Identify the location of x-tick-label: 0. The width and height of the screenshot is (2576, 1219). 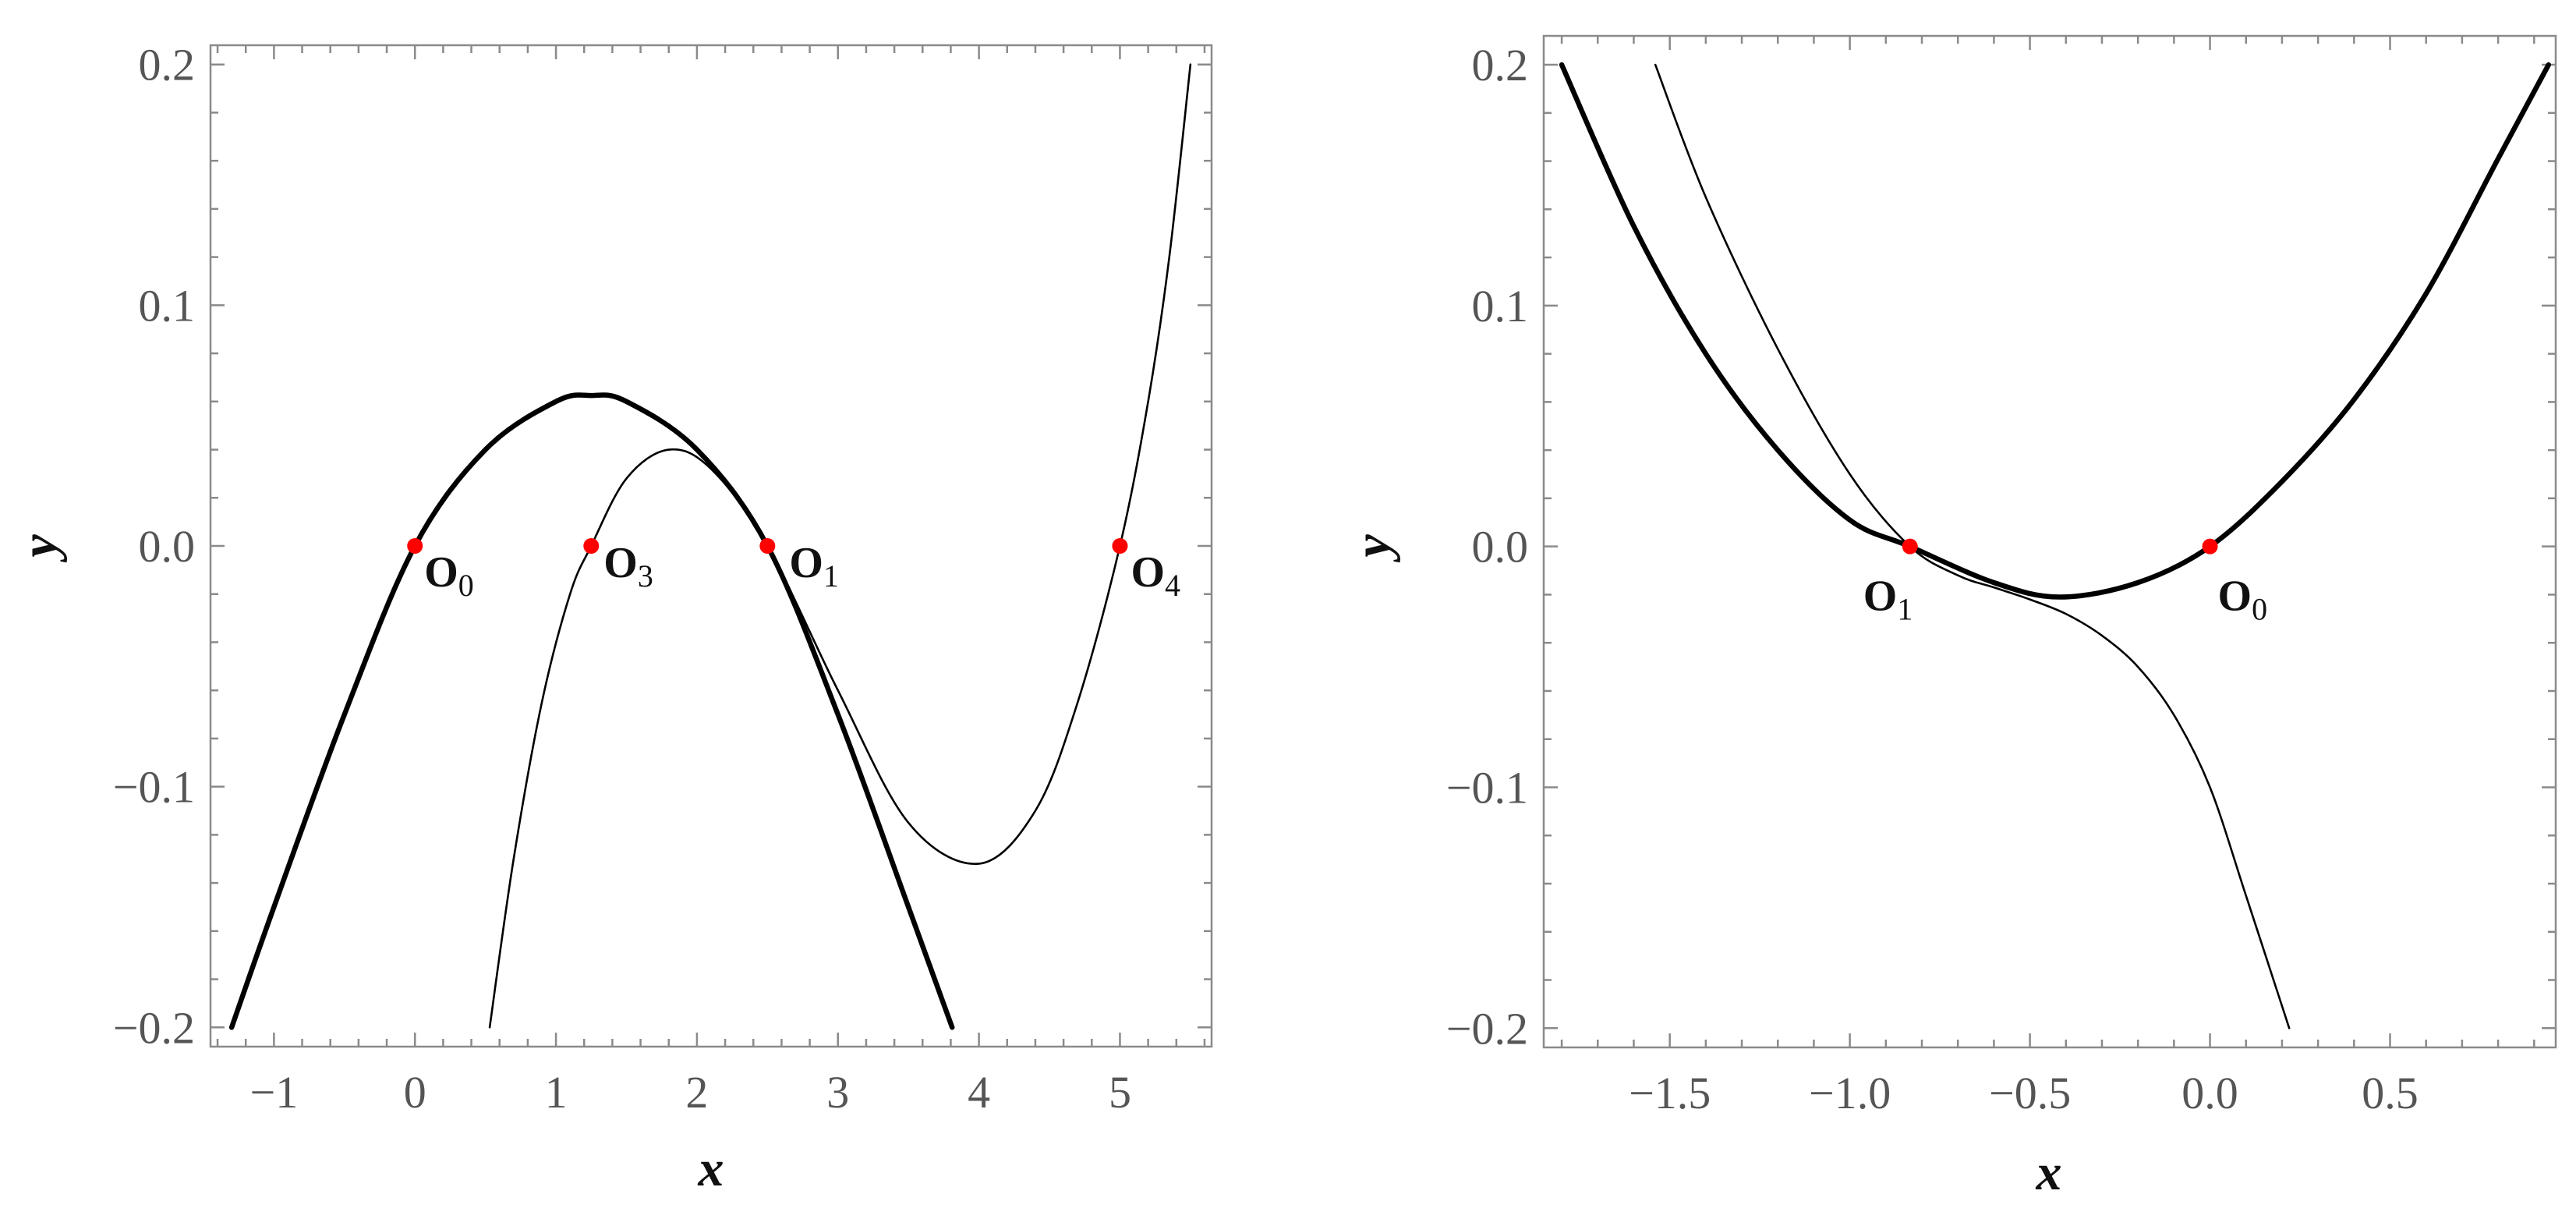
(415, 1092).